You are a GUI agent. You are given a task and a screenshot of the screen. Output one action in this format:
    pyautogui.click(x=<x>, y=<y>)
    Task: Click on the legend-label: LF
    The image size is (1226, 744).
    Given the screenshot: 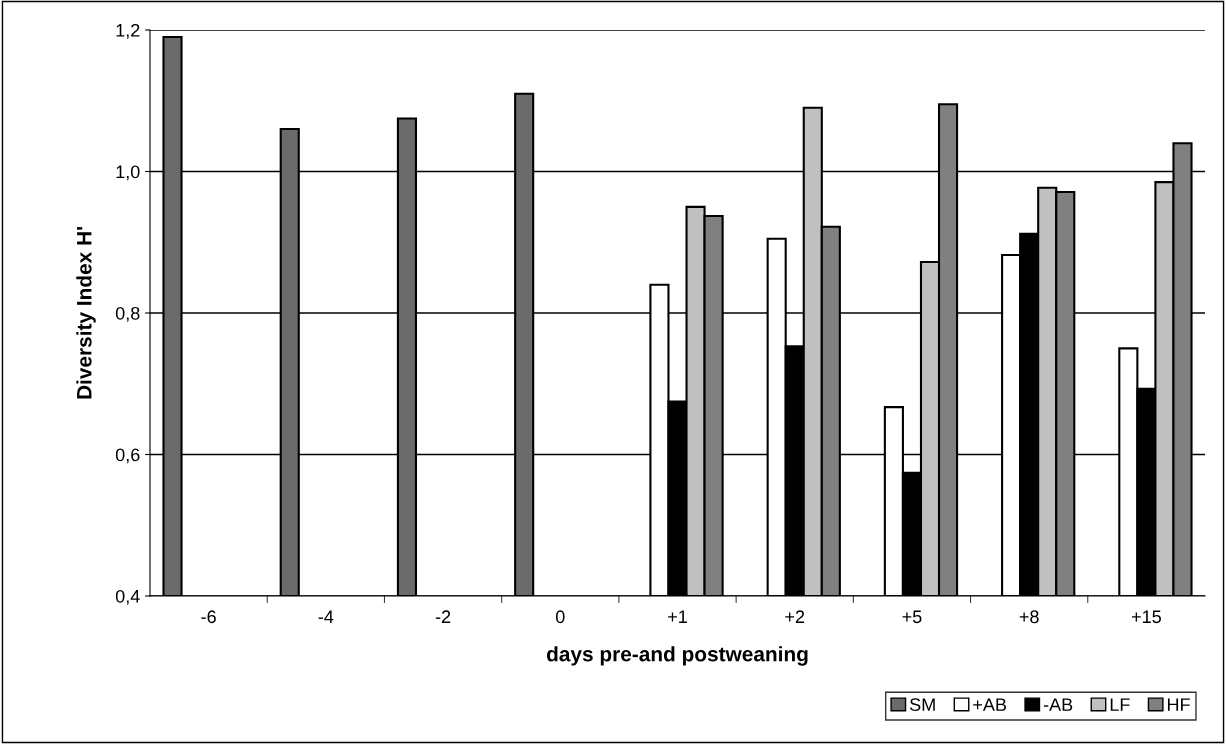 What is the action you would take?
    pyautogui.click(x=1120, y=704)
    